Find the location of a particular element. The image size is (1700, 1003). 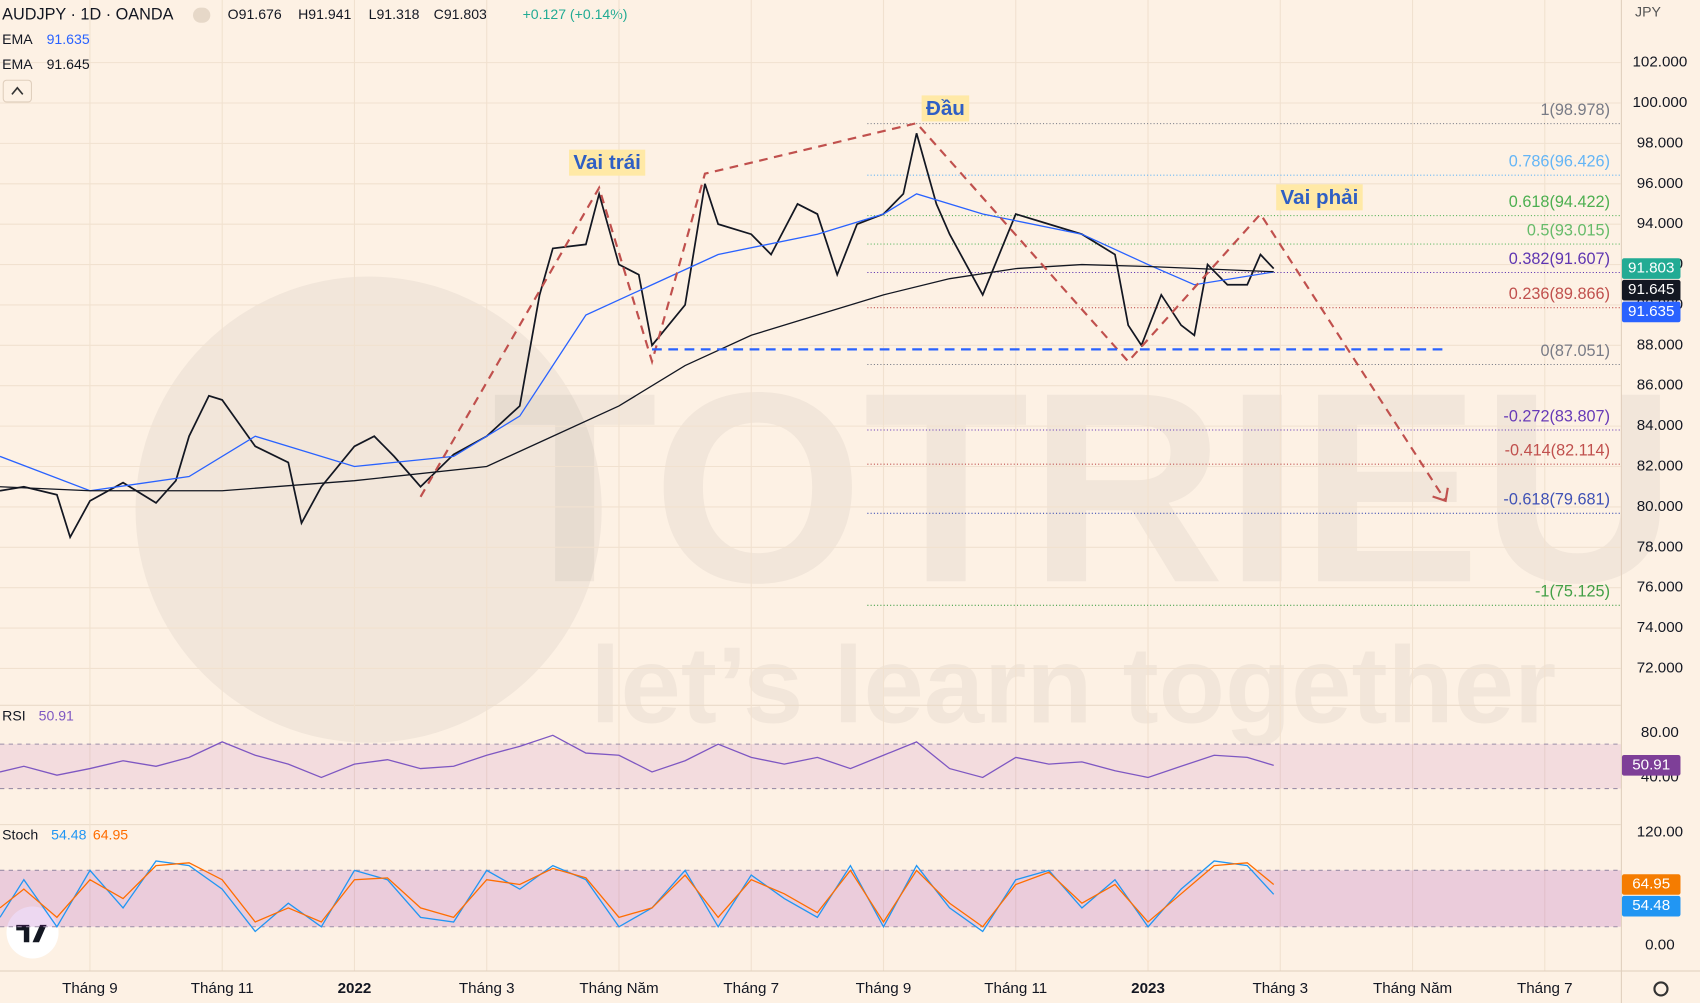

fib-label: 0(87.051) is located at coordinates (1575, 351).